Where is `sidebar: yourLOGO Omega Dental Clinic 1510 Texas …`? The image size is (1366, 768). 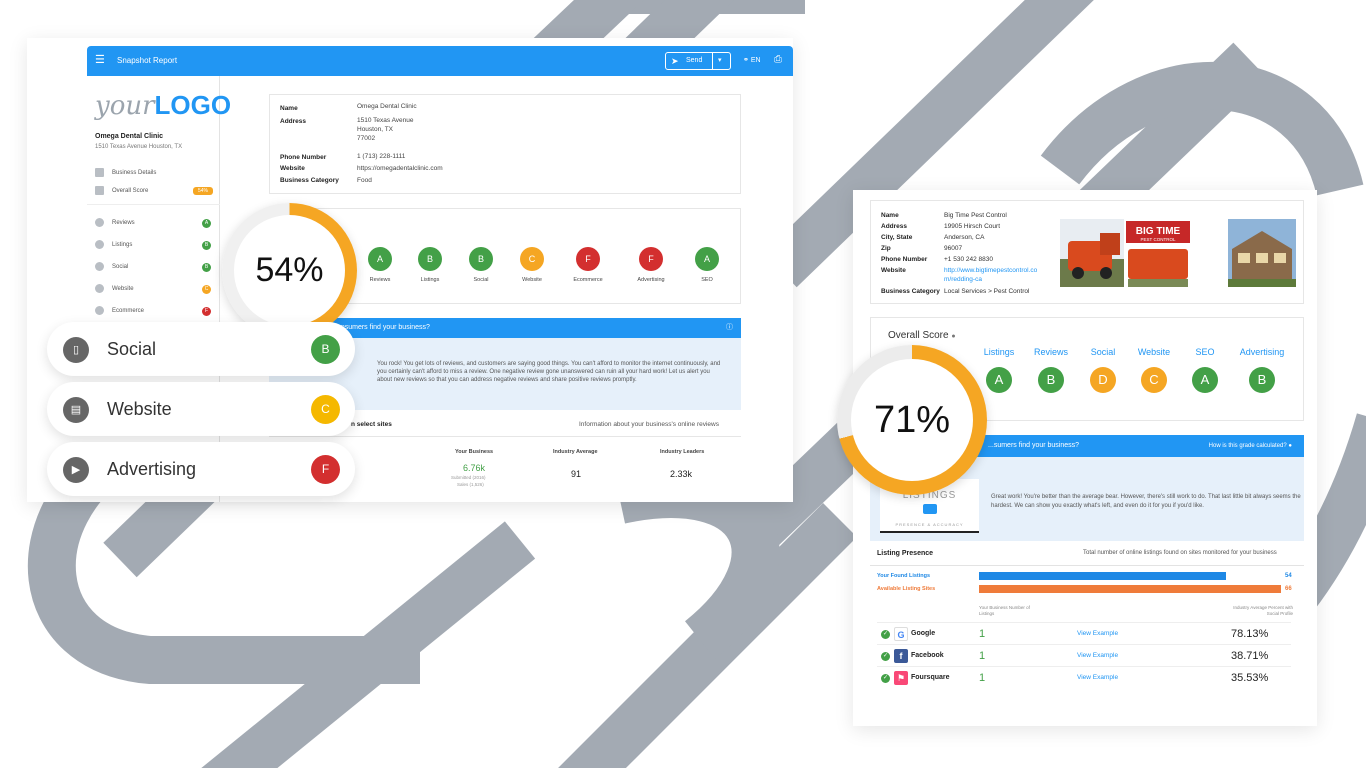 sidebar: yourLOGO Omega Dental Clinic 1510 Texas … is located at coordinates (159, 289).